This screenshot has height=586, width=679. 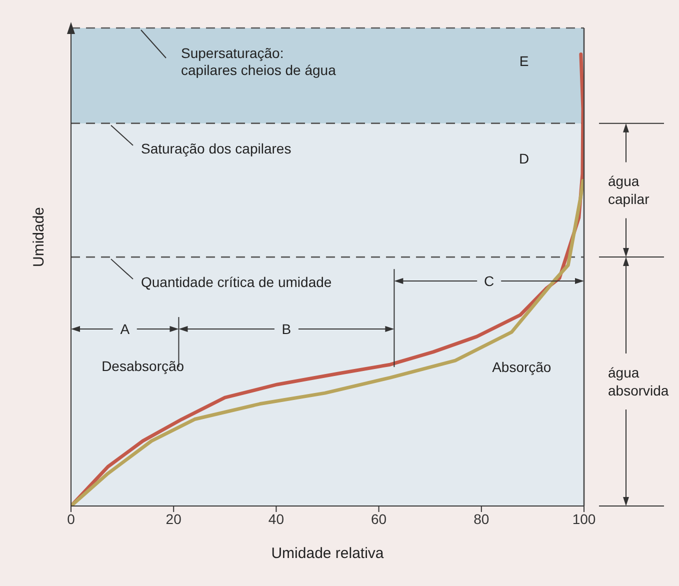 What do you see at coordinates (71, 518) in the screenshot?
I see `x-tick-label: 0` at bounding box center [71, 518].